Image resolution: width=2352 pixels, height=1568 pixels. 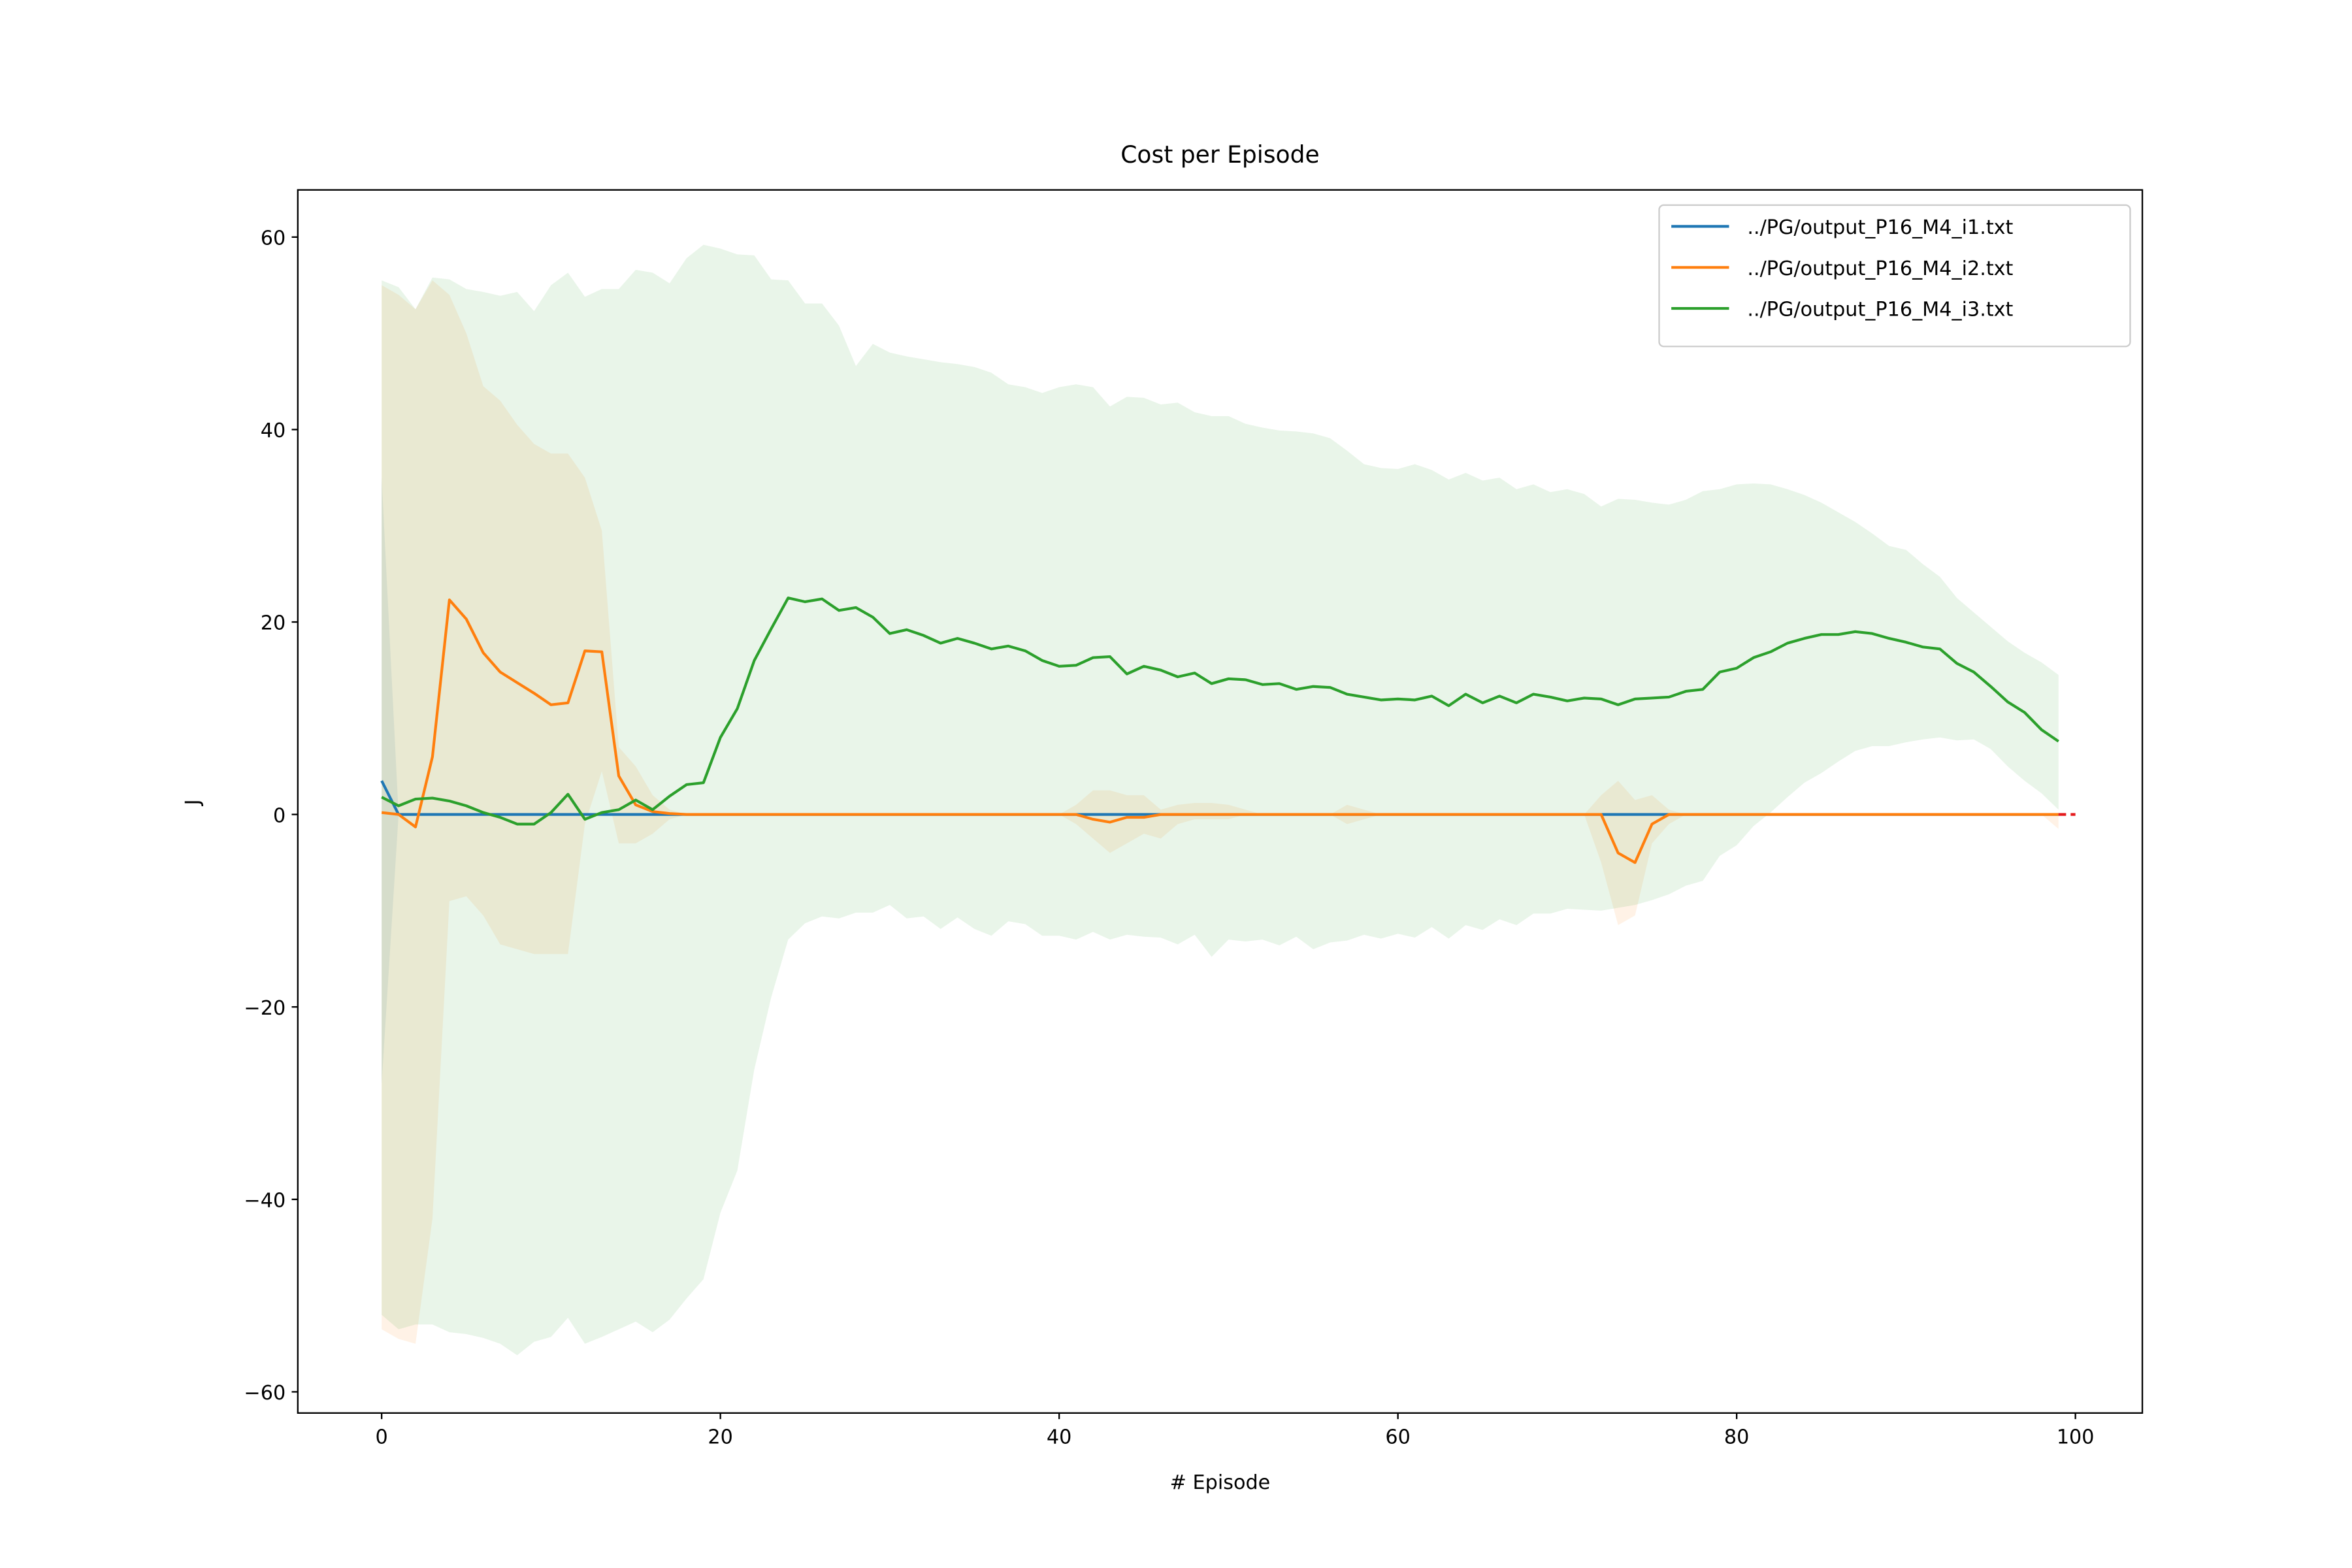 I want to click on legend-label: ../PG/output_P16_M4_i2.txt, so click(x=1880, y=268).